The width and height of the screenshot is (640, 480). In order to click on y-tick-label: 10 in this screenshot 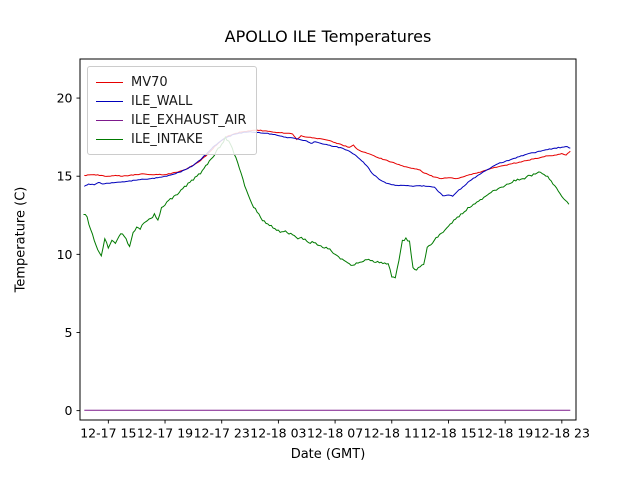, I will do `click(65, 254)`.